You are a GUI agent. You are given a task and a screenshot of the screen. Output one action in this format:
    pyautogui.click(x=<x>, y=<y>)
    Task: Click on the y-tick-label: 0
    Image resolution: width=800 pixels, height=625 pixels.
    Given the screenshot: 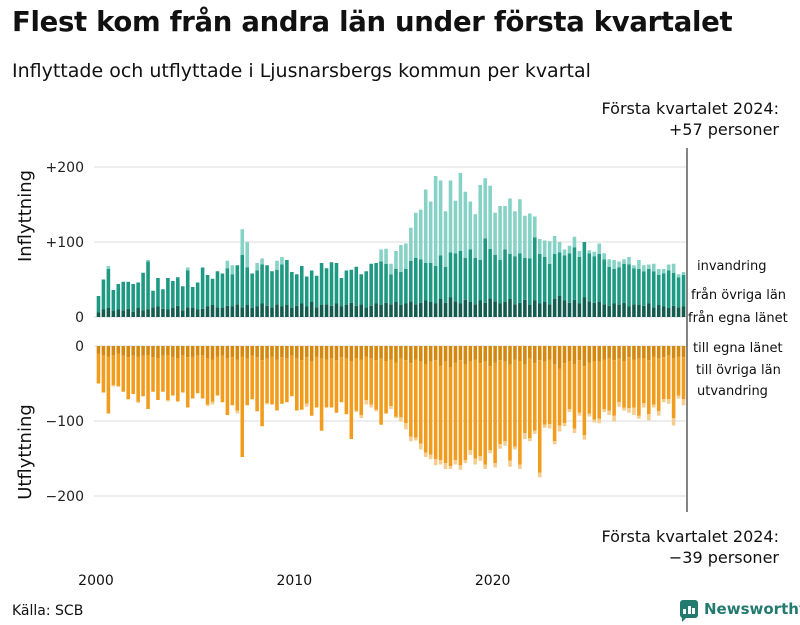 What is the action you would take?
    pyautogui.click(x=79, y=318)
    